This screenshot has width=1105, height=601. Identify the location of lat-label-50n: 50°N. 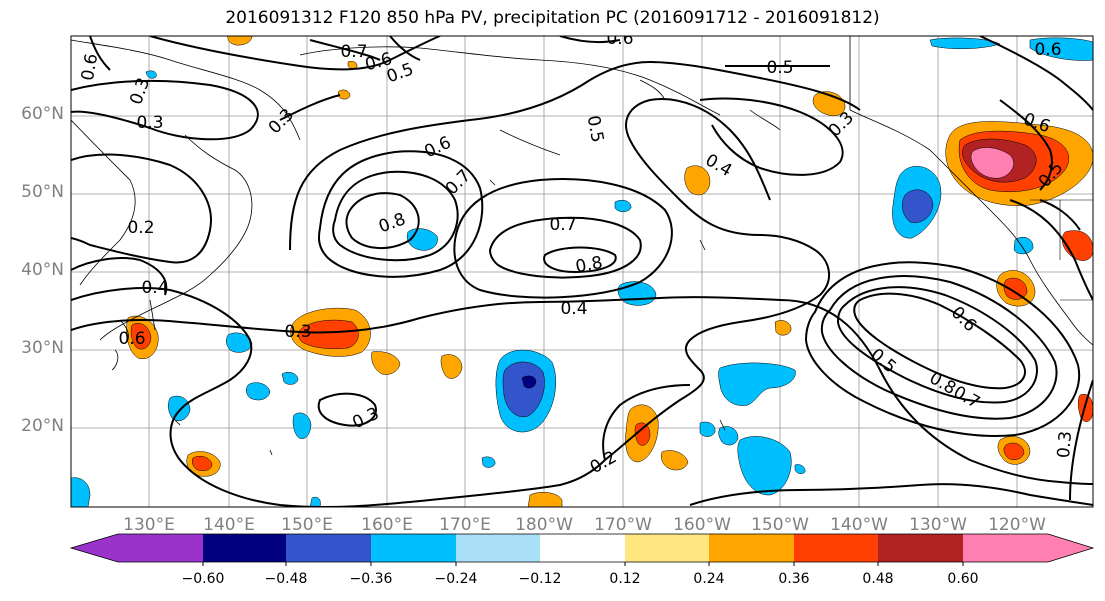
(42, 192).